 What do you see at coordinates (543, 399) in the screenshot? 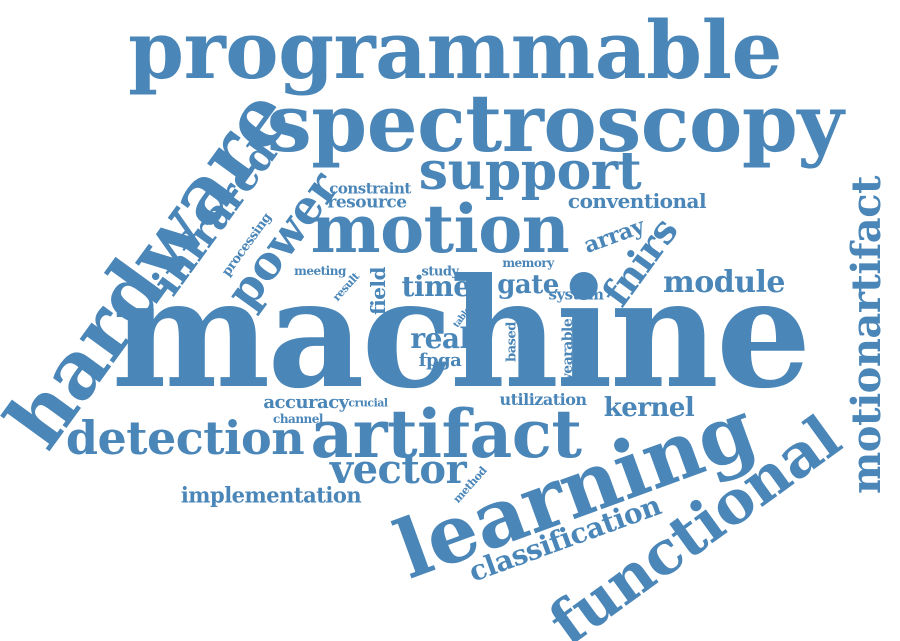
I see `word-utilization: utilization` at bounding box center [543, 399].